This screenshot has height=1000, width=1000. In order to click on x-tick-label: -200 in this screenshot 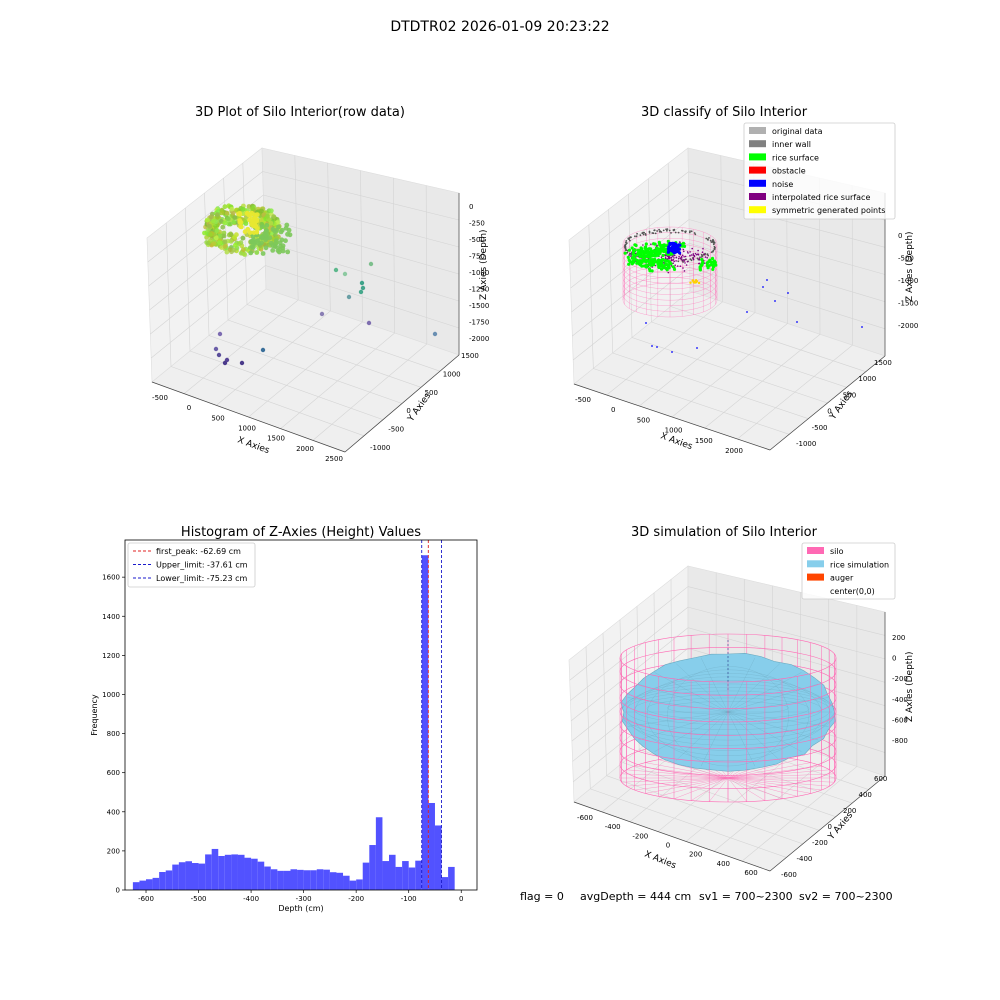, I will do `click(356, 899)`.